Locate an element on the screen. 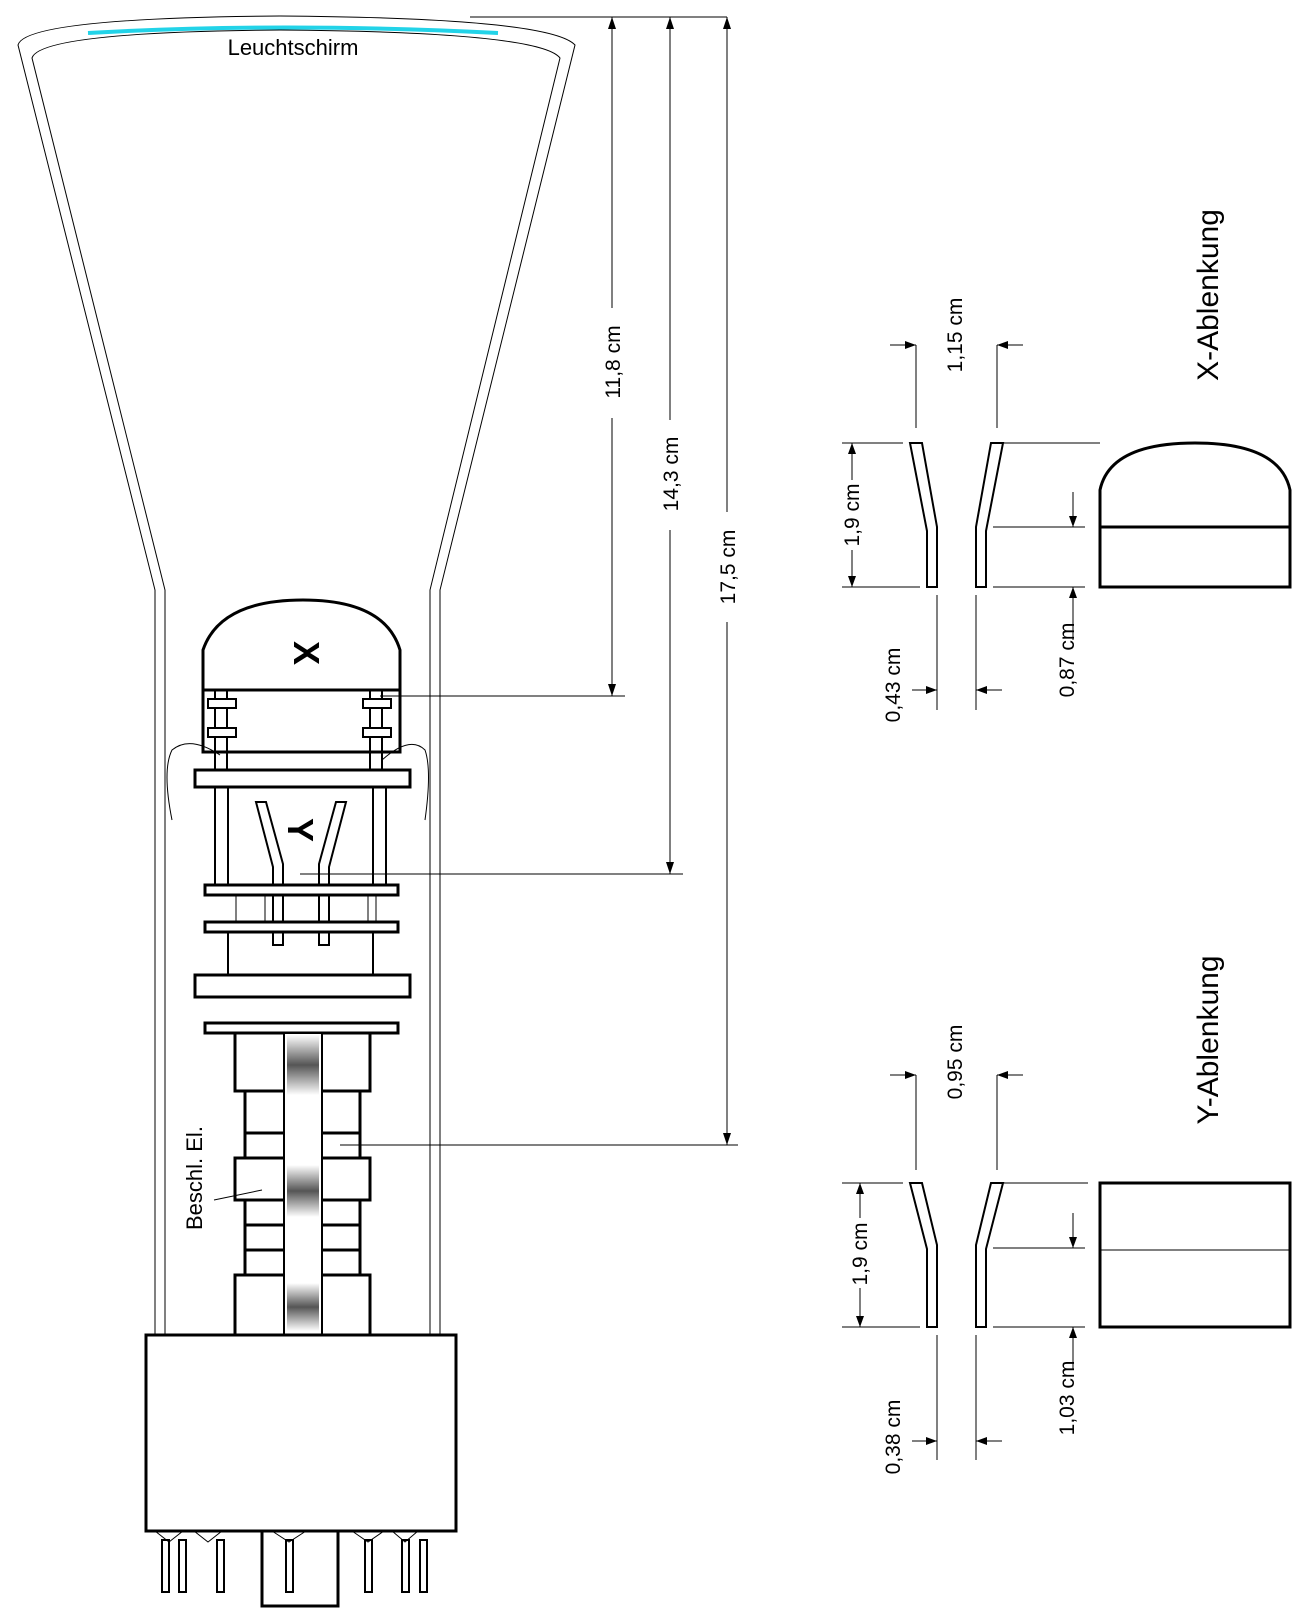 The height and width of the screenshot is (1616, 1314). base-pins is located at coordinates (291, 1561).